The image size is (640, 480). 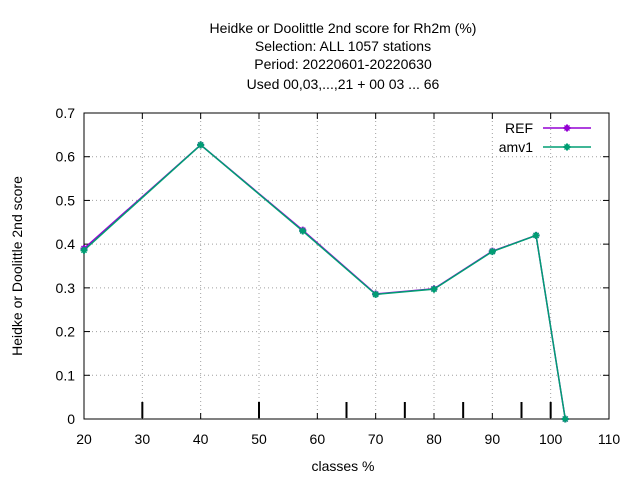 What do you see at coordinates (376, 439) in the screenshot?
I see `x-tick-label: 70` at bounding box center [376, 439].